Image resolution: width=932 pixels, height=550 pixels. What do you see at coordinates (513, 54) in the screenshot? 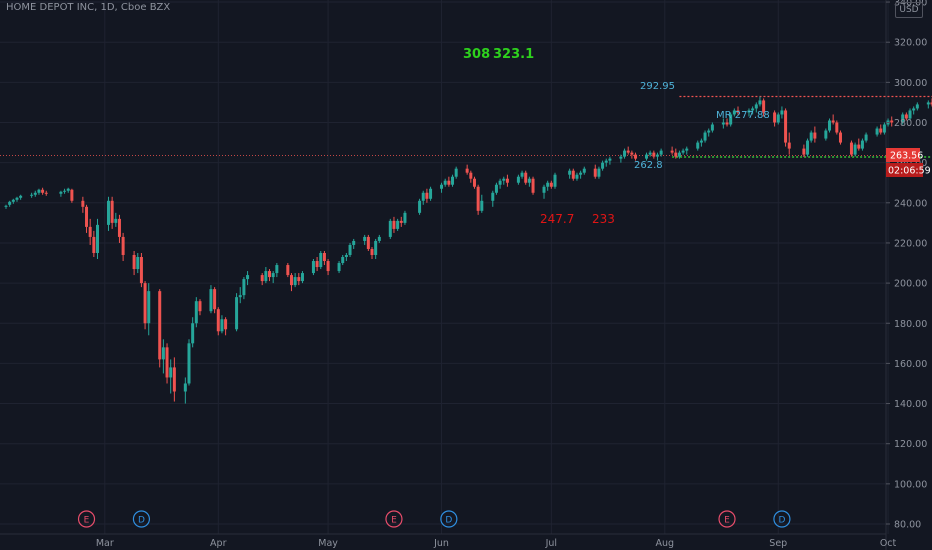
I see `target-up-2: 323.1` at bounding box center [513, 54].